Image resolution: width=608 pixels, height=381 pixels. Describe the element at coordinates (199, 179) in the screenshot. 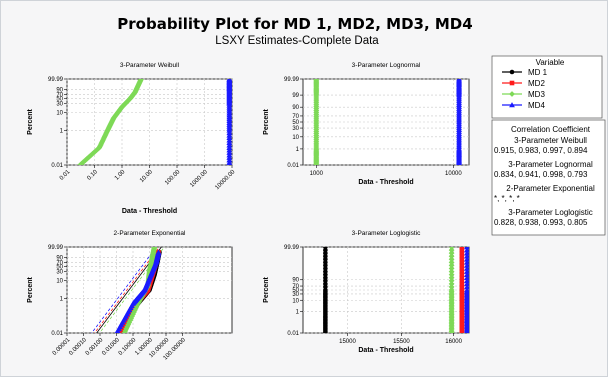

I see `x-tick-label: 1000.00` at that location.